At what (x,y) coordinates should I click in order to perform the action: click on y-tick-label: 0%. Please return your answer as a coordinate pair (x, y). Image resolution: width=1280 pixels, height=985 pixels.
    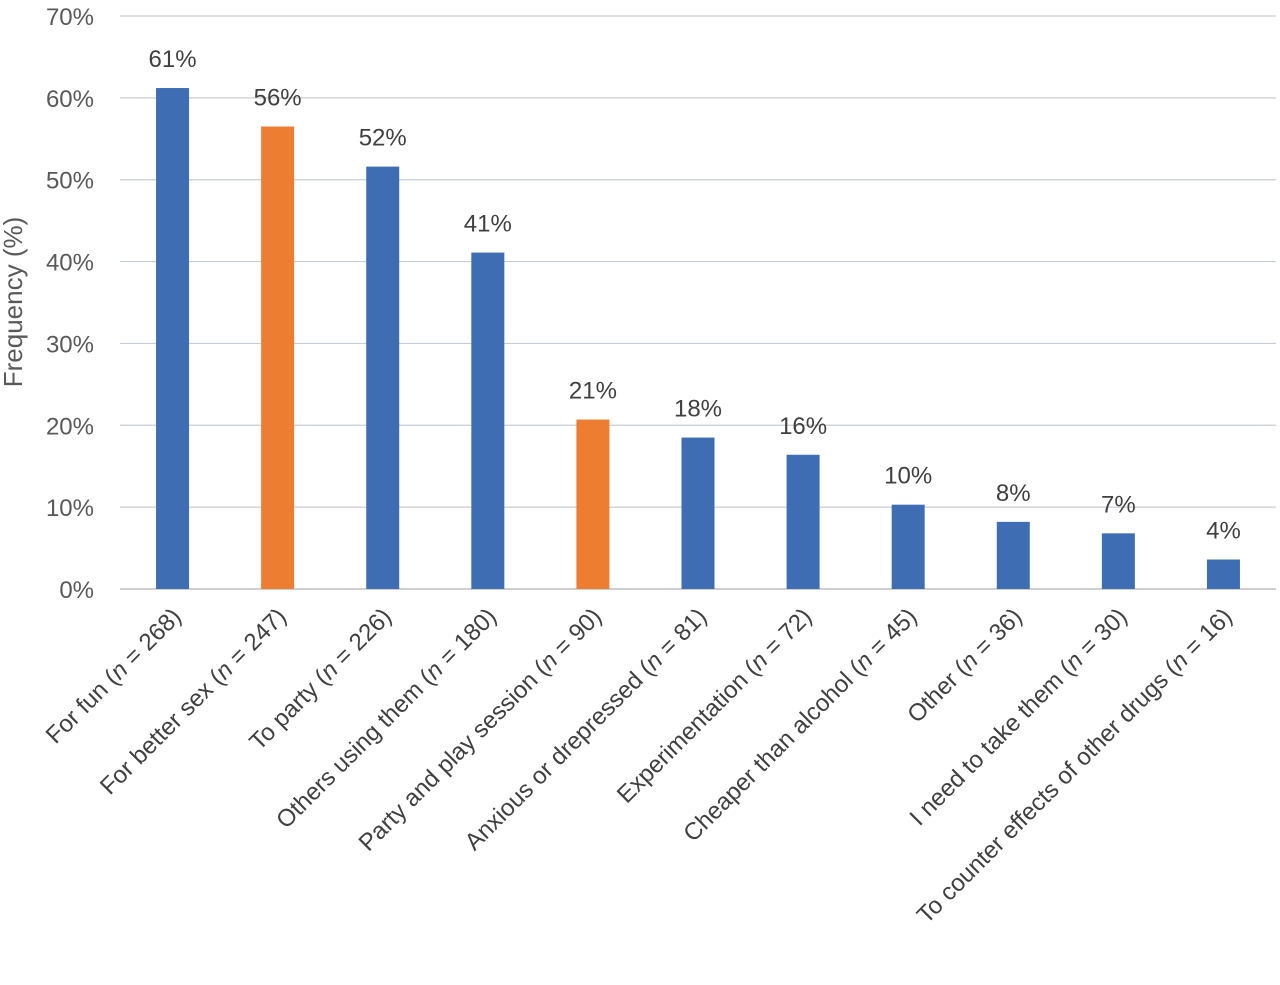
    Looking at the image, I should click on (76, 590).